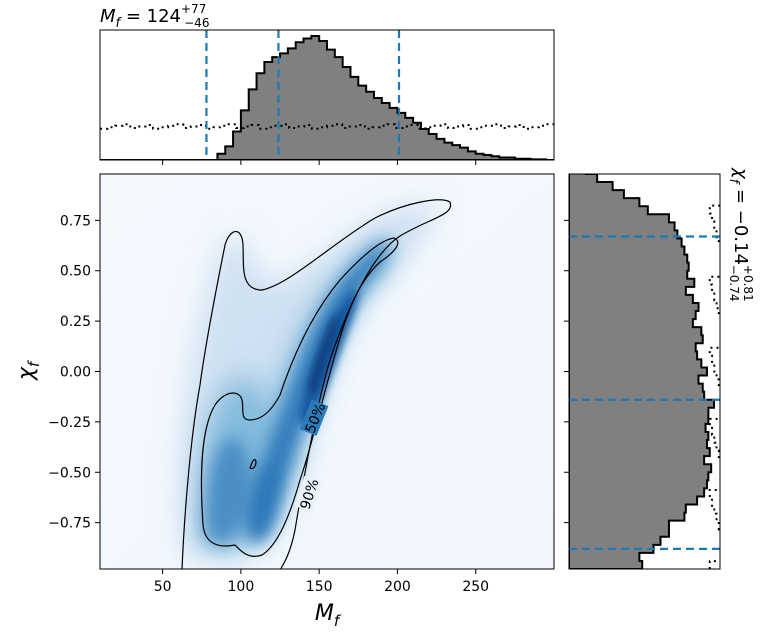 The height and width of the screenshot is (642, 768). What do you see at coordinates (154, 16) in the screenshot?
I see `mf-summary-title: Mf = 124+77 −46` at bounding box center [154, 16].